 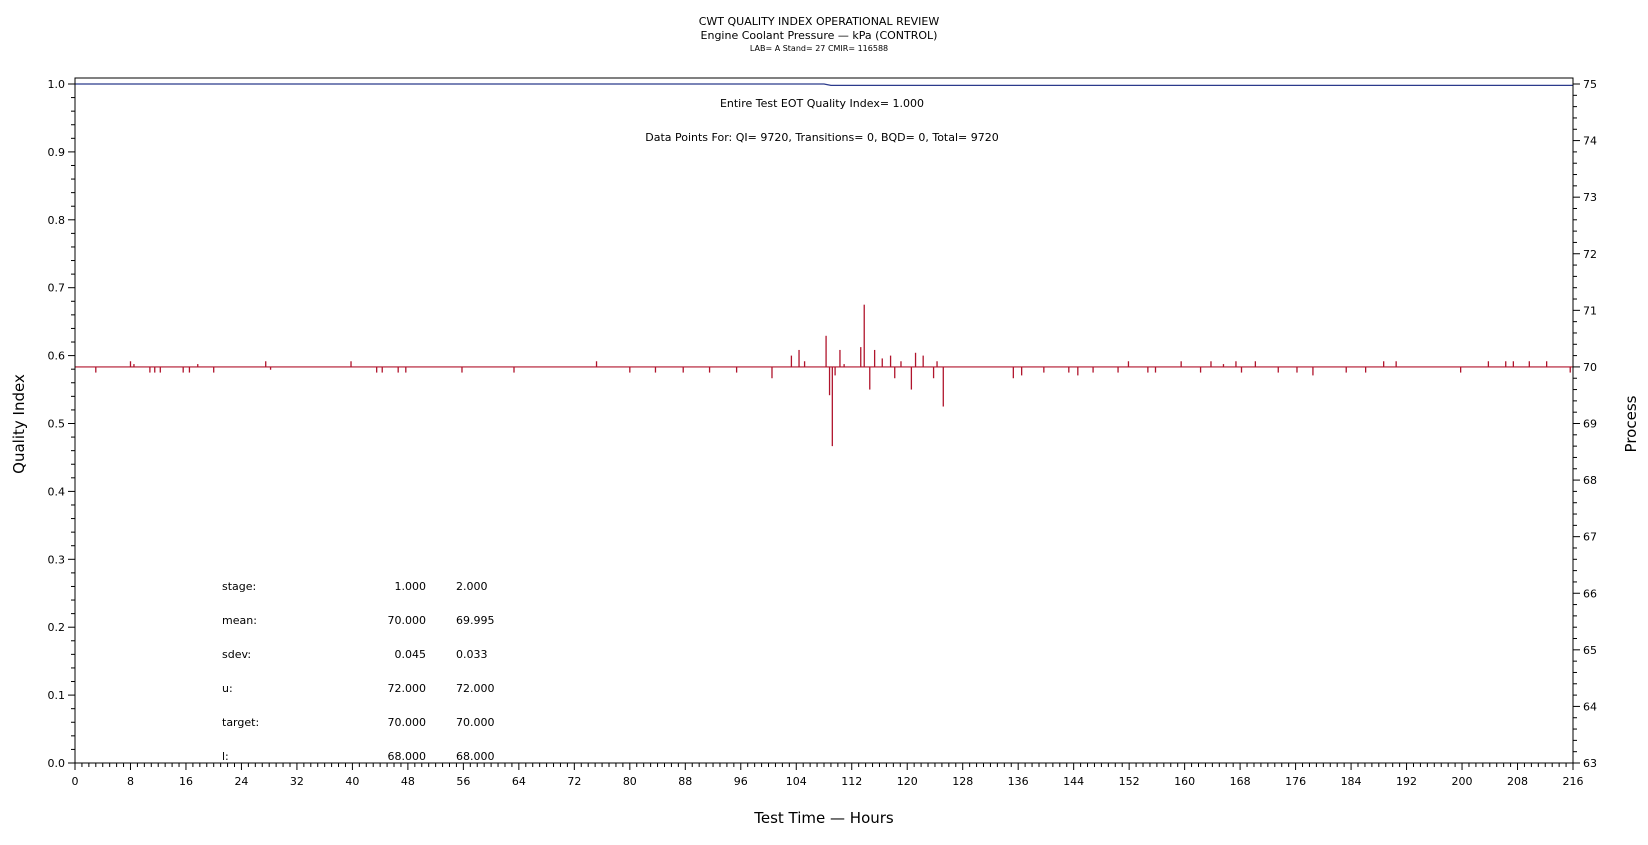 What do you see at coordinates (57, 84) in the screenshot?
I see `y-left-tick-label: 1.0` at bounding box center [57, 84].